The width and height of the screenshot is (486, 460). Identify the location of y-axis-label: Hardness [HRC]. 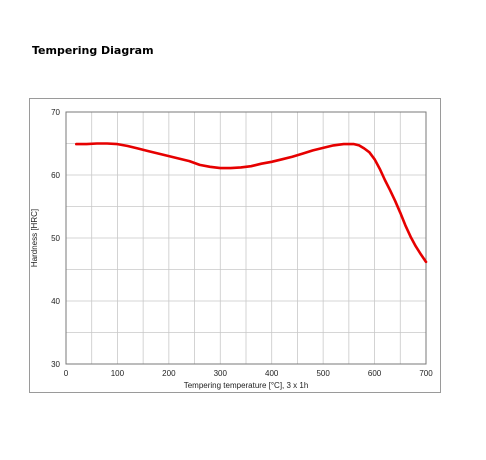
(34, 238).